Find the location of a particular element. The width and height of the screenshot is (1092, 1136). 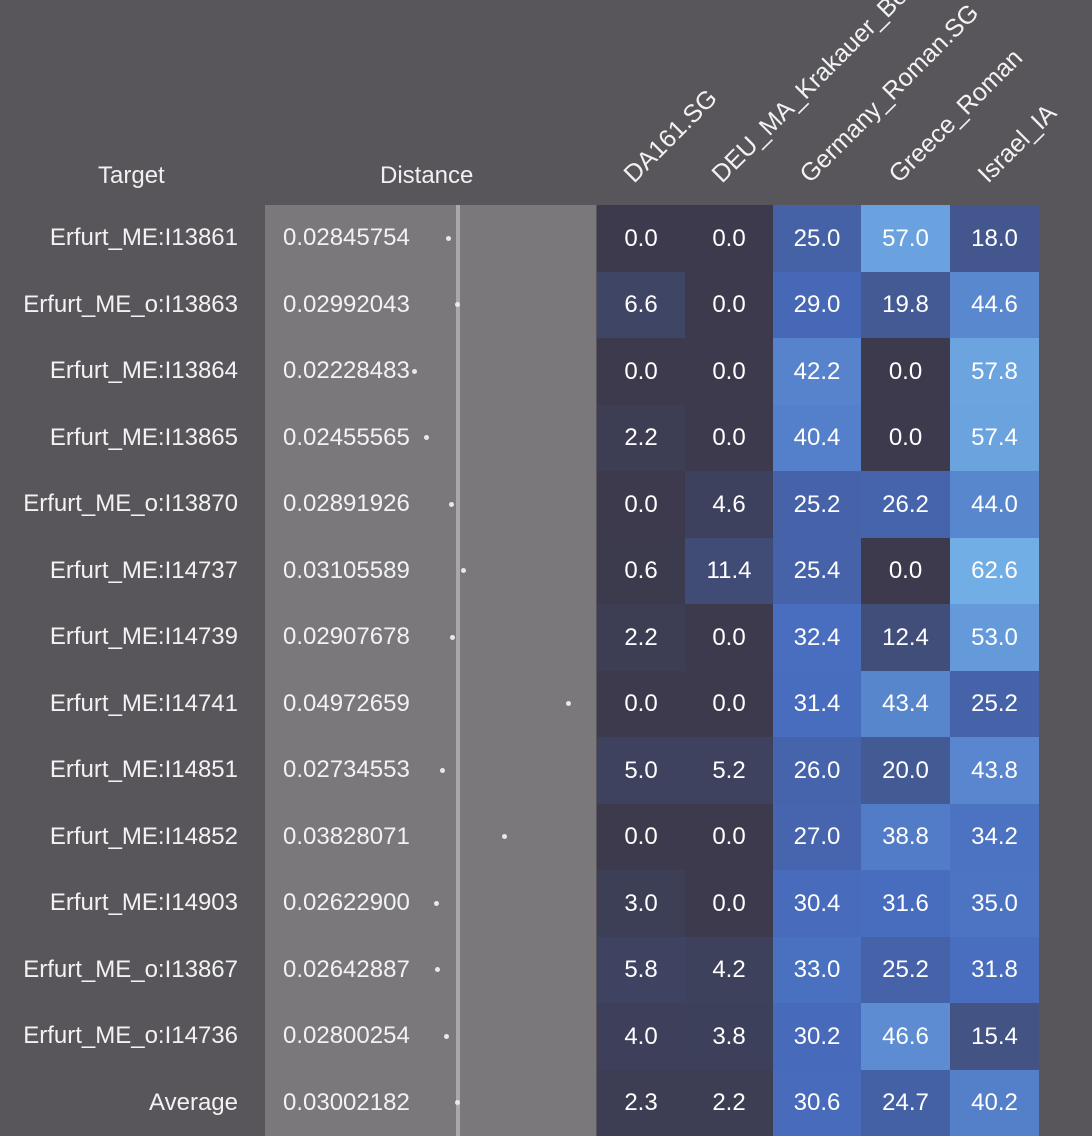

heatmap-cell: 25.4 is located at coordinates (817, 571).